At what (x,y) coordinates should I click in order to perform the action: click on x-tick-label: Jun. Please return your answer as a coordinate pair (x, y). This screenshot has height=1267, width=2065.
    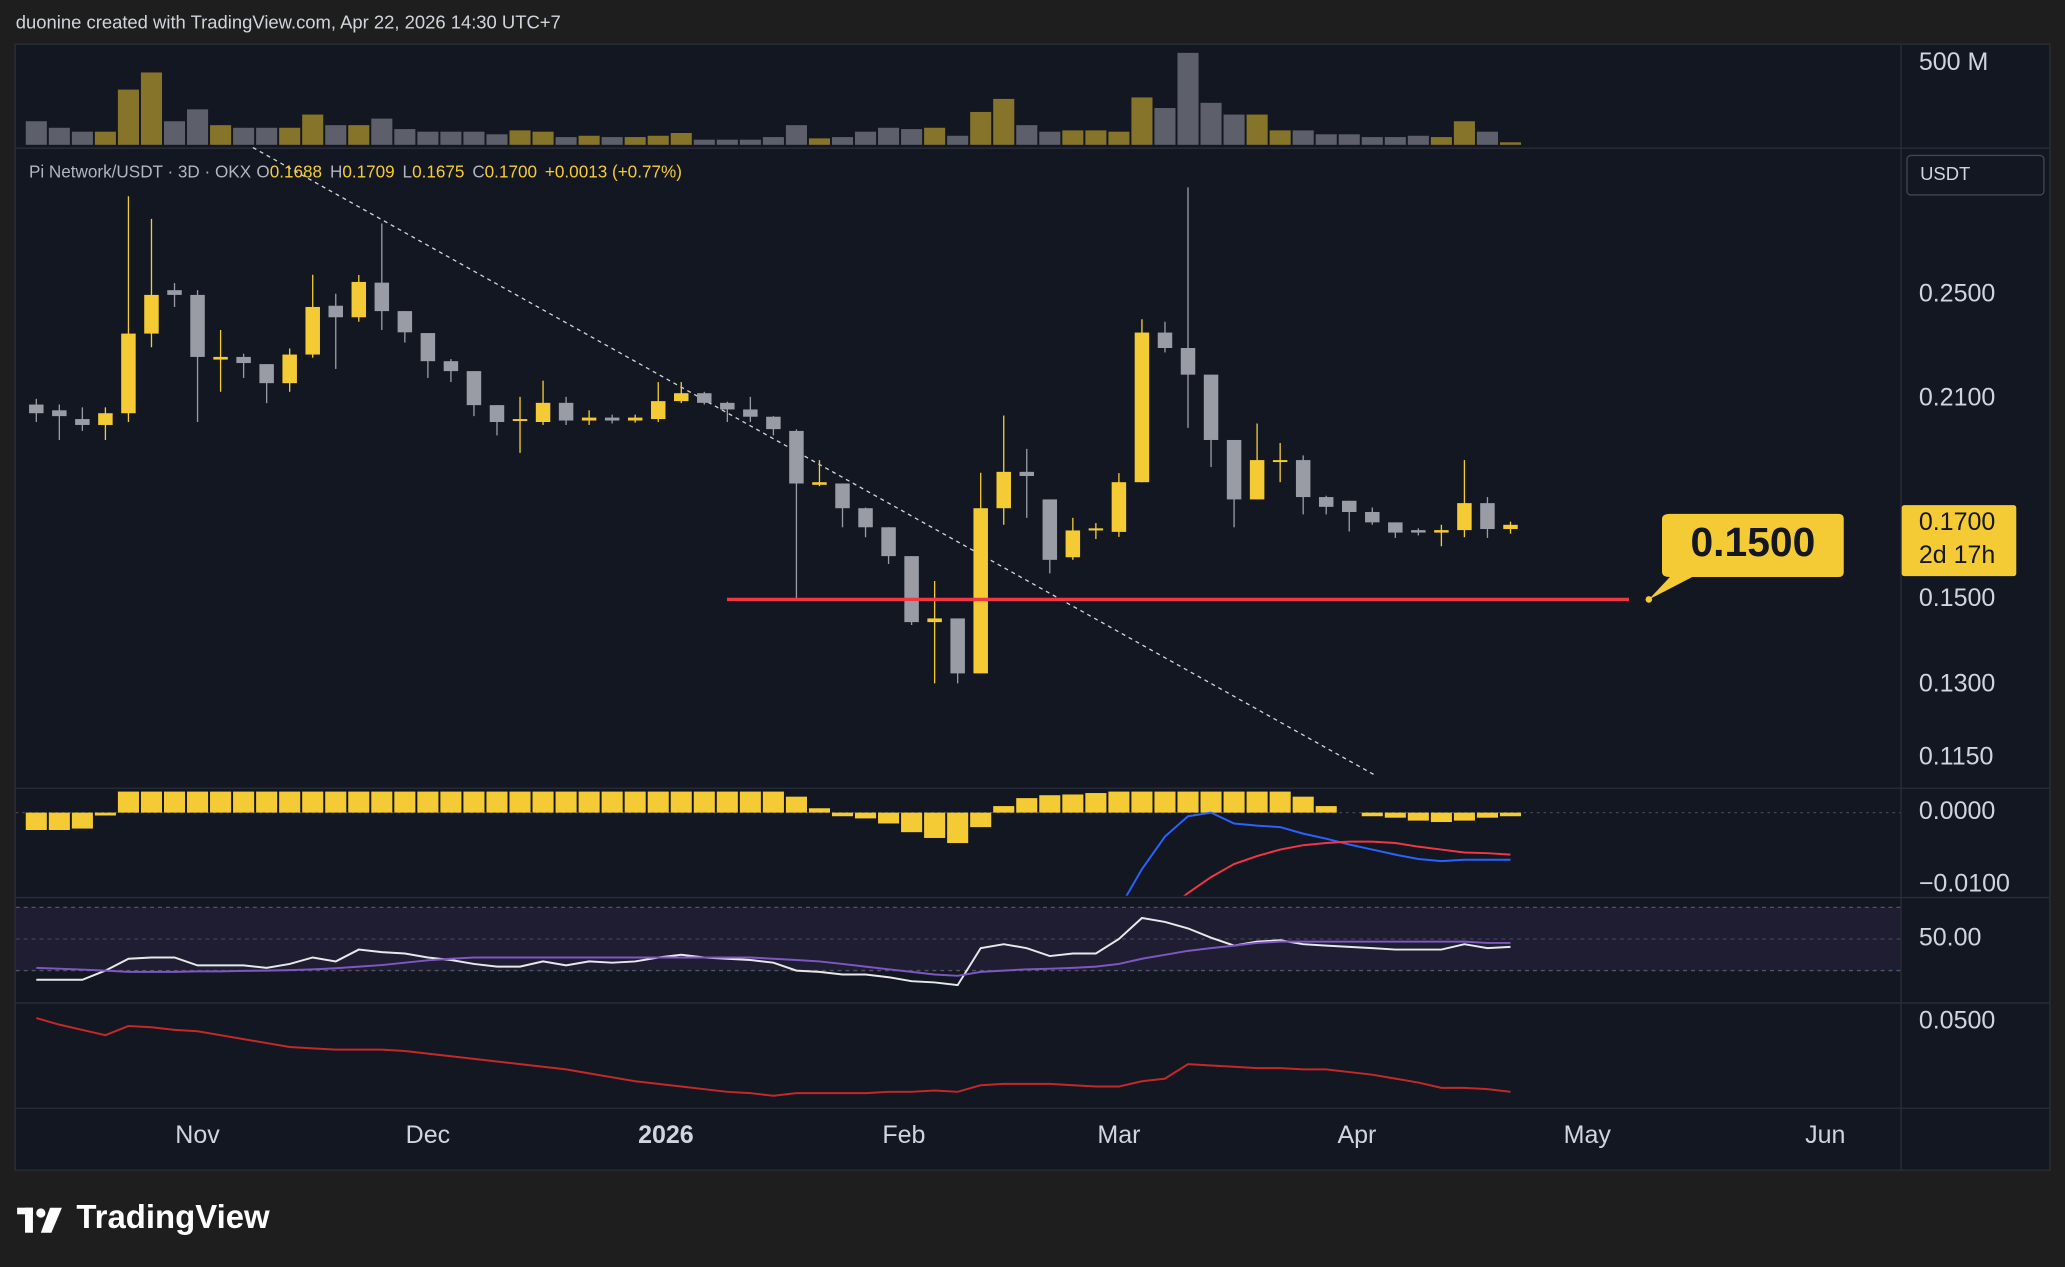
    Looking at the image, I should click on (1825, 1135).